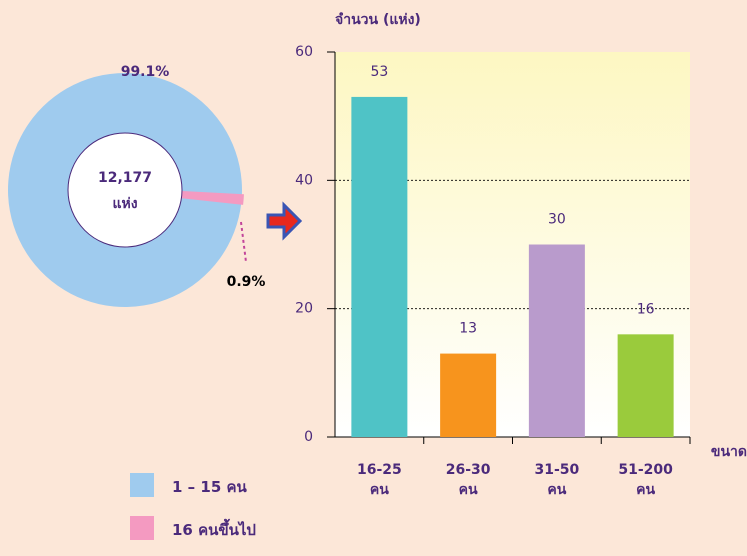 Image resolution: width=747 pixels, height=556 pixels. I want to click on x-tick-label: 16-25 คน, so click(379, 480).